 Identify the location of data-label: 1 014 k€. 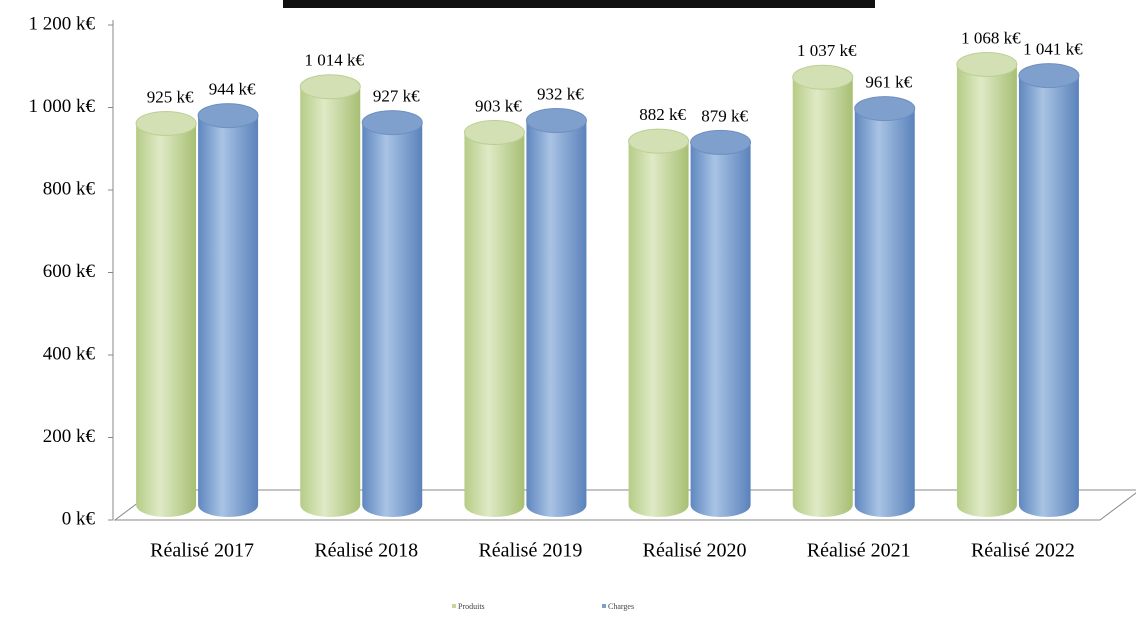
(335, 60).